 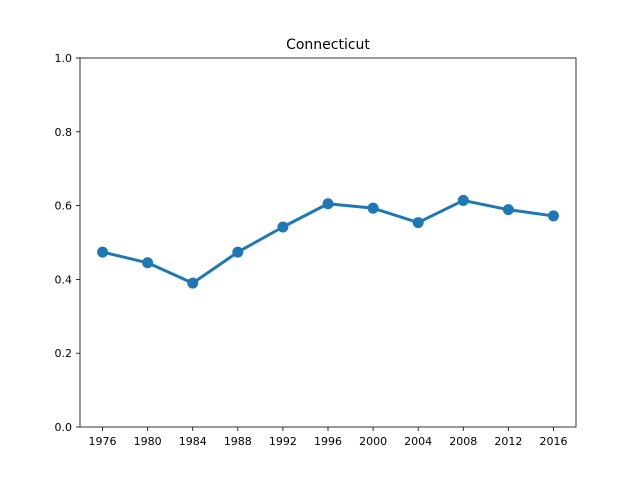 I want to click on y-tick-label: 0.8, so click(x=64, y=132).